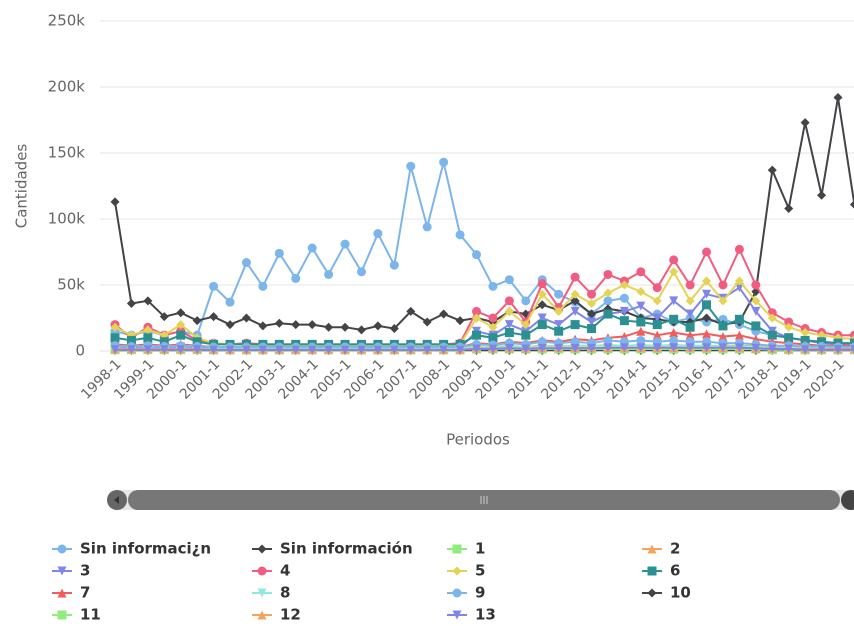 Image resolution: width=854 pixels, height=626 pixels. I want to click on series-line, so click(484, 324).